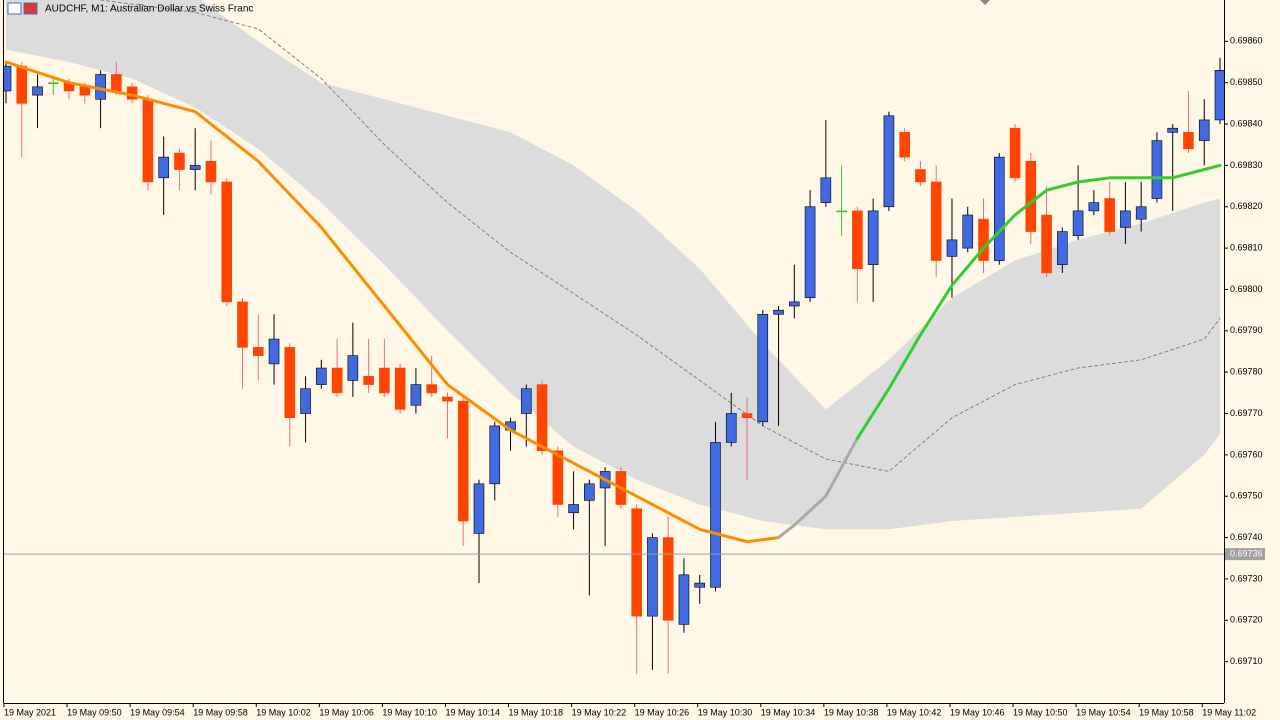 The image size is (1280, 720). Describe the element at coordinates (409, 712) in the screenshot. I see `x-tick-label: 19 May 10:10` at that location.